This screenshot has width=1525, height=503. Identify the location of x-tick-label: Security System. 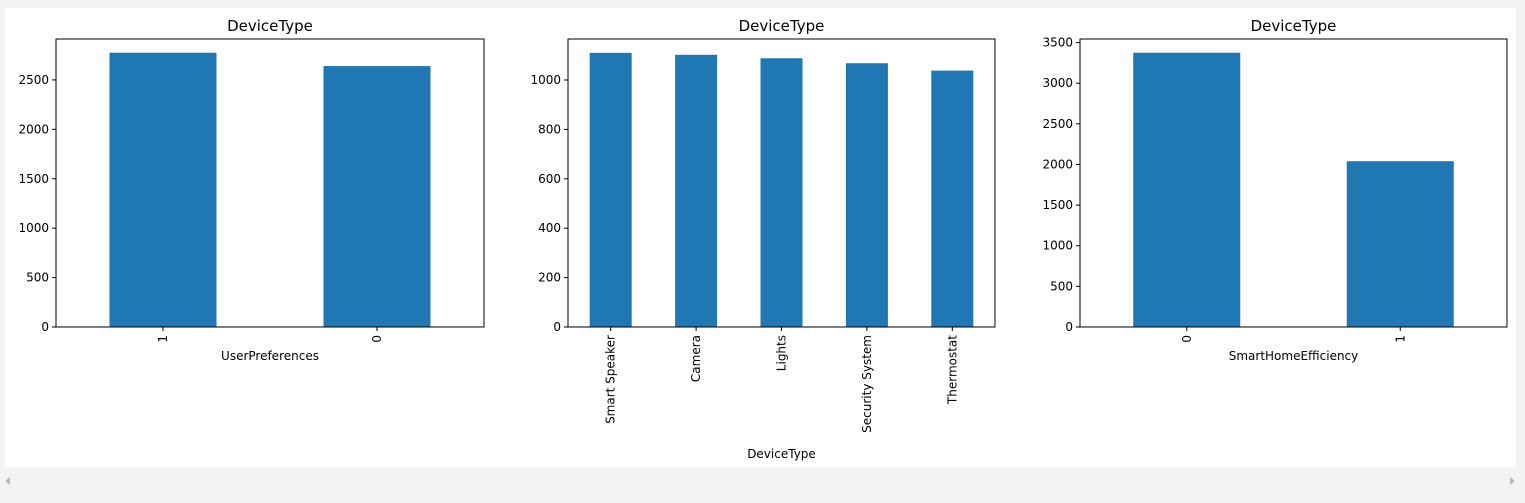
(867, 384).